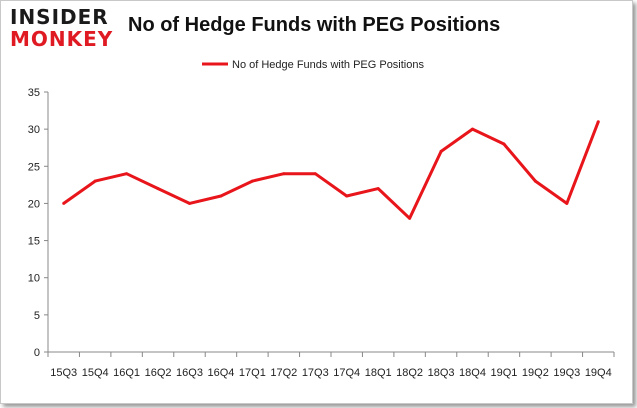 This screenshot has height=408, width=637. I want to click on chart-title: No of Hedge Funds with PEG Positions, so click(314, 25).